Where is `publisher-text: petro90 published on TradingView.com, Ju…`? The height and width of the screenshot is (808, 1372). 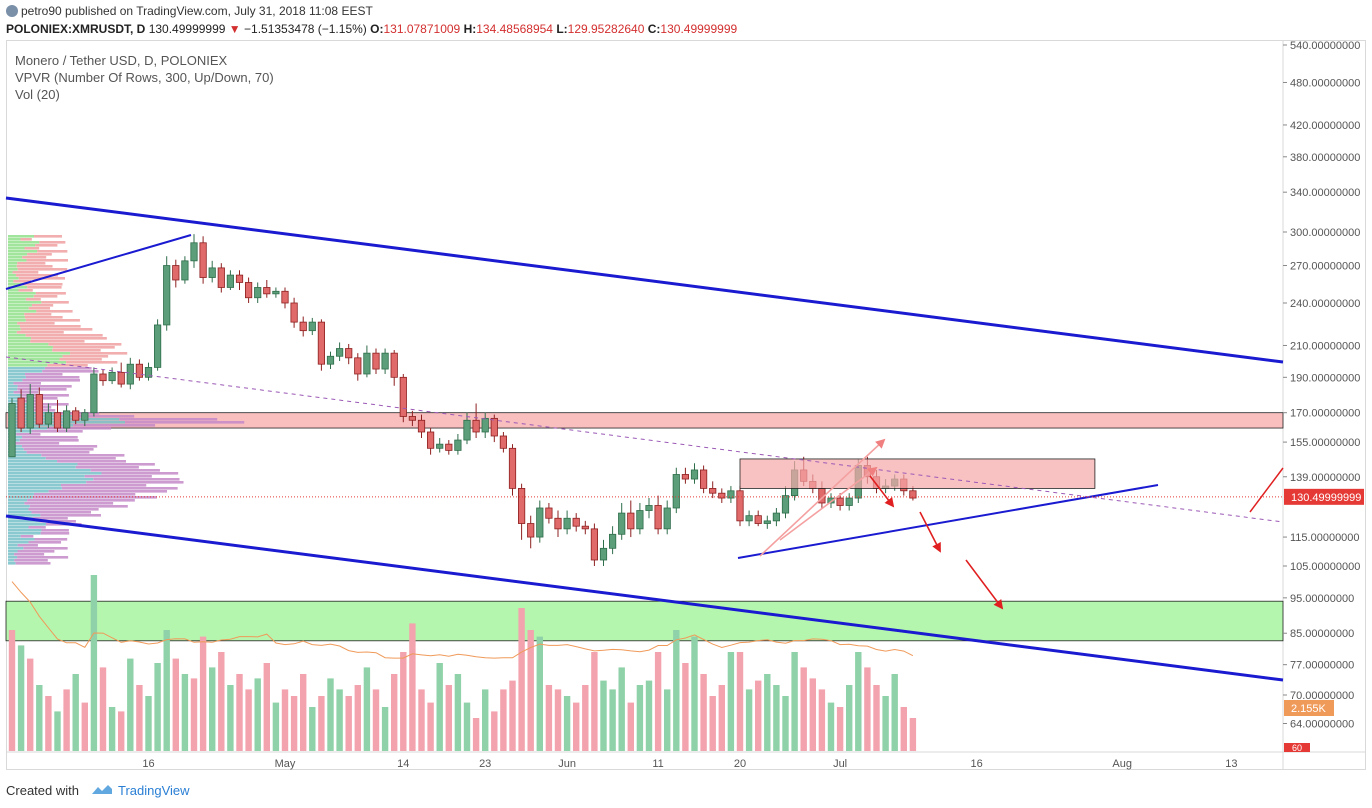
publisher-text: petro90 published on TradingView.com, Ju… is located at coordinates (197, 11).